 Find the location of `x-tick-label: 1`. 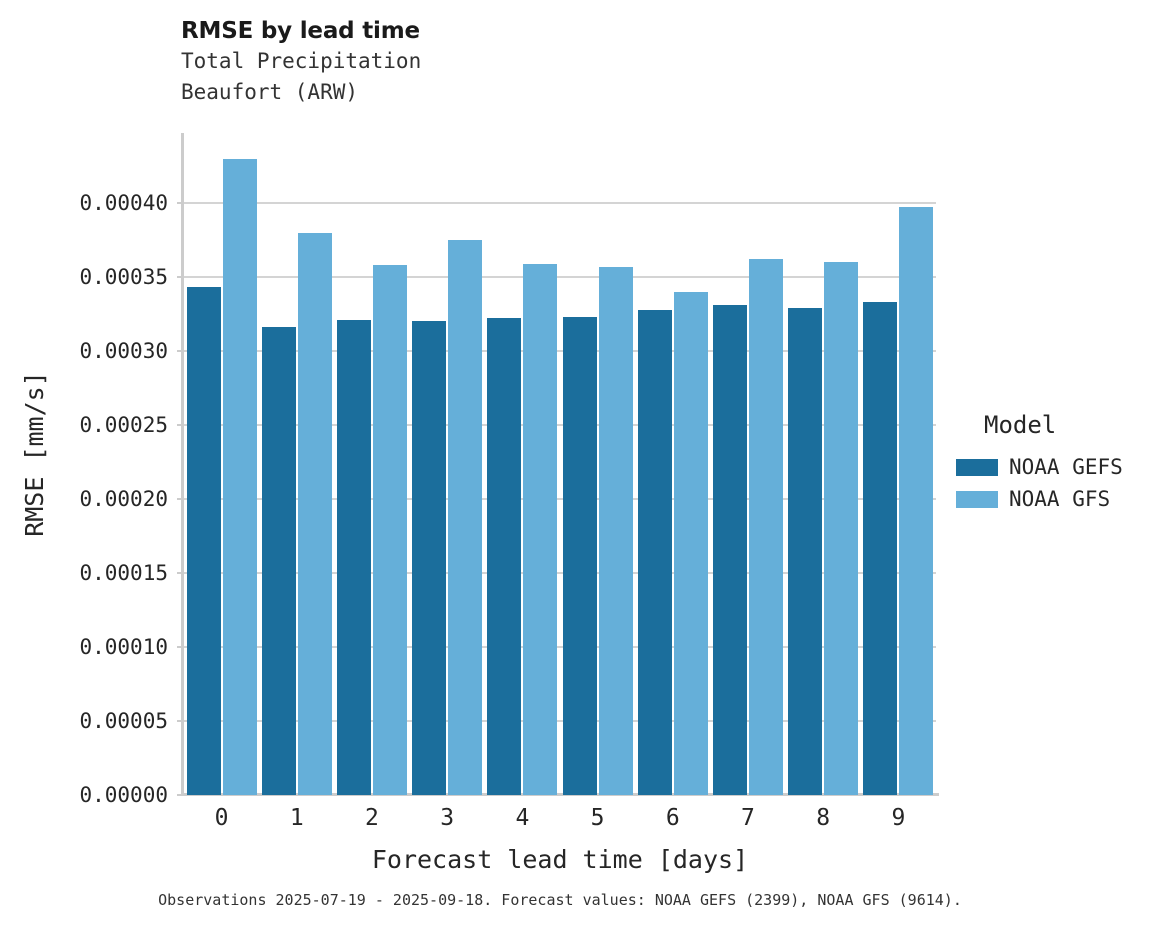

x-tick-label: 1 is located at coordinates (296, 818).